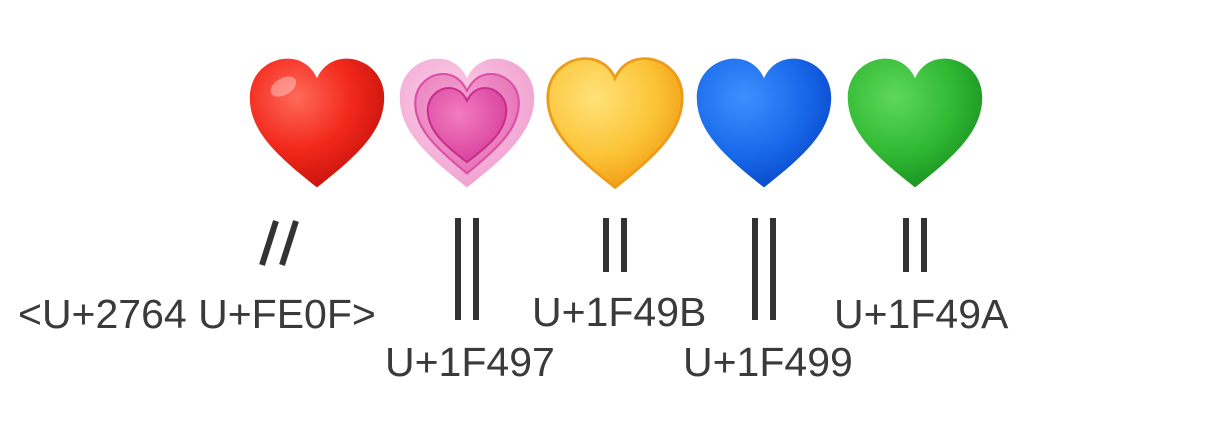 The height and width of the screenshot is (437, 1215). I want to click on code-label-green-heart: U+1F49A, so click(921, 314).